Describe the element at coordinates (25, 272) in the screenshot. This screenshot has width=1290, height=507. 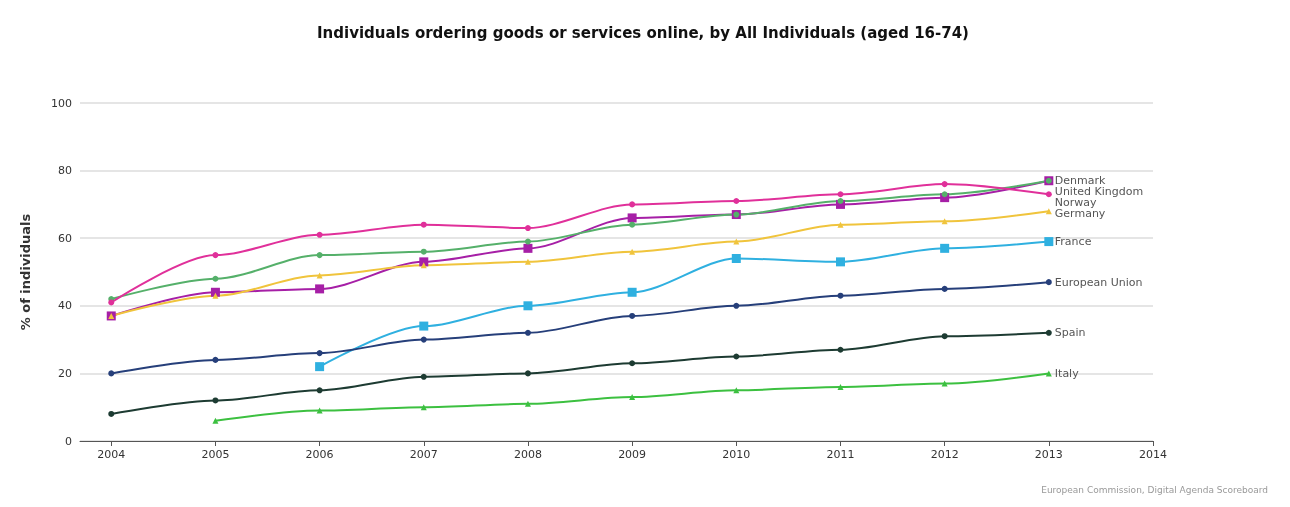
I see `y-axis-title: % of individuals` at that location.